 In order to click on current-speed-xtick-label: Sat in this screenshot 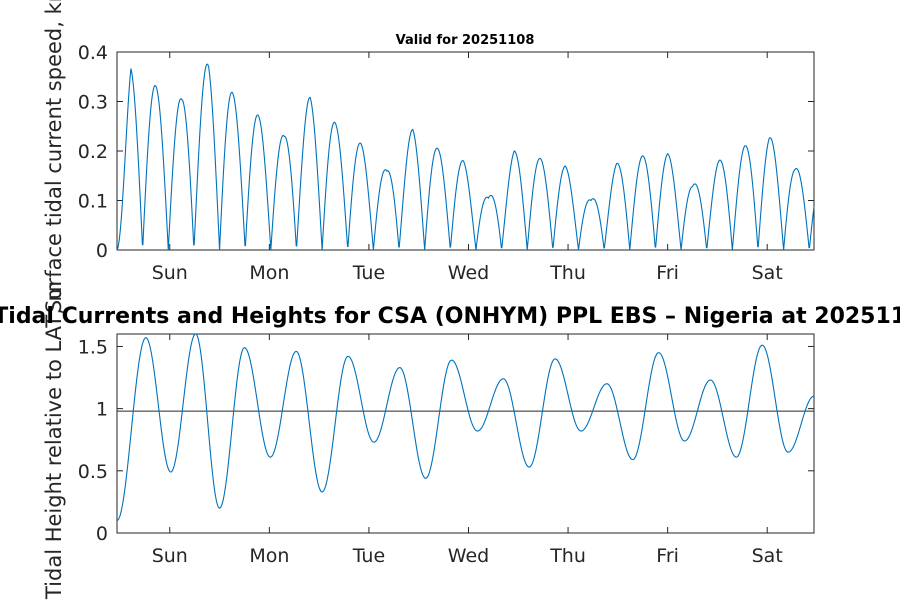, I will do `click(767, 273)`.